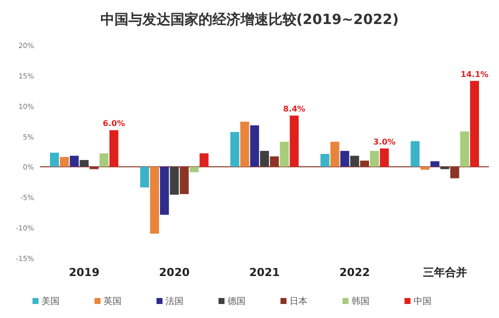  I want to click on data-label: 6.0%, so click(113, 123).